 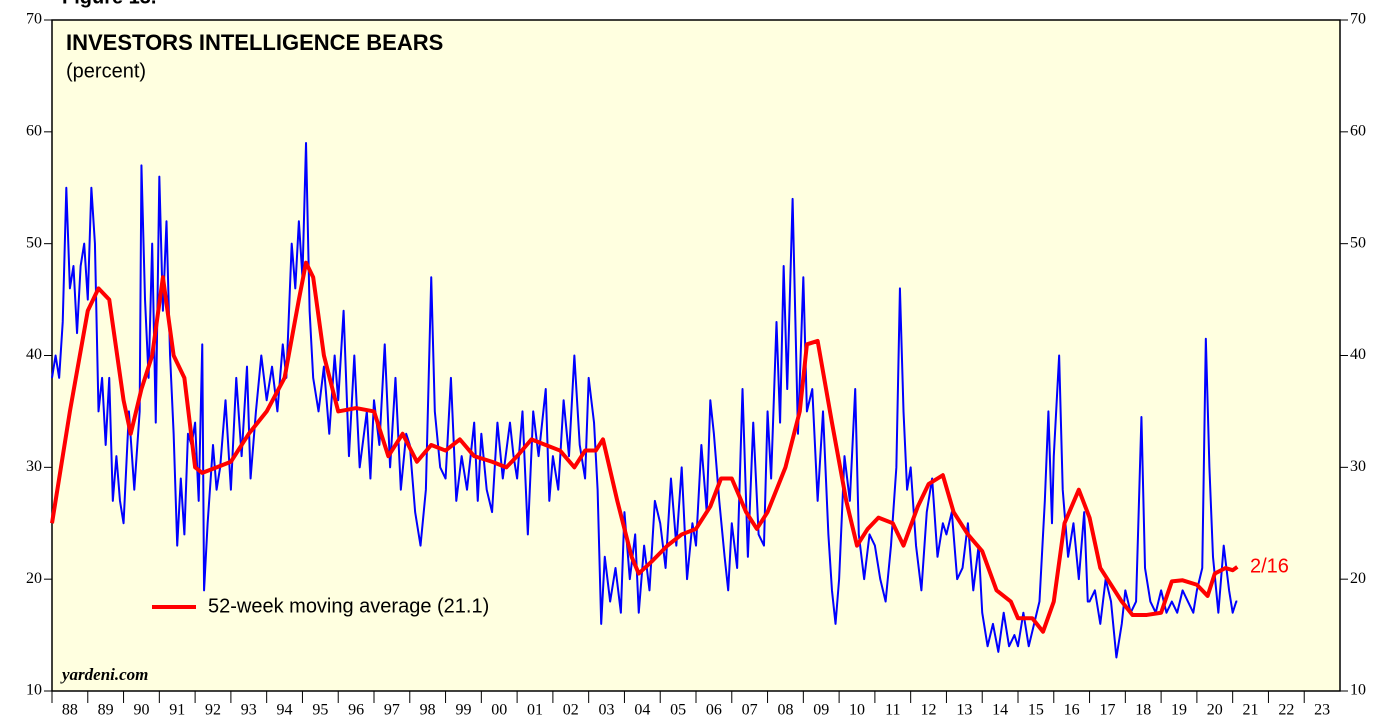 What do you see at coordinates (785, 710) in the screenshot?
I see `x-tick-label: 08` at bounding box center [785, 710].